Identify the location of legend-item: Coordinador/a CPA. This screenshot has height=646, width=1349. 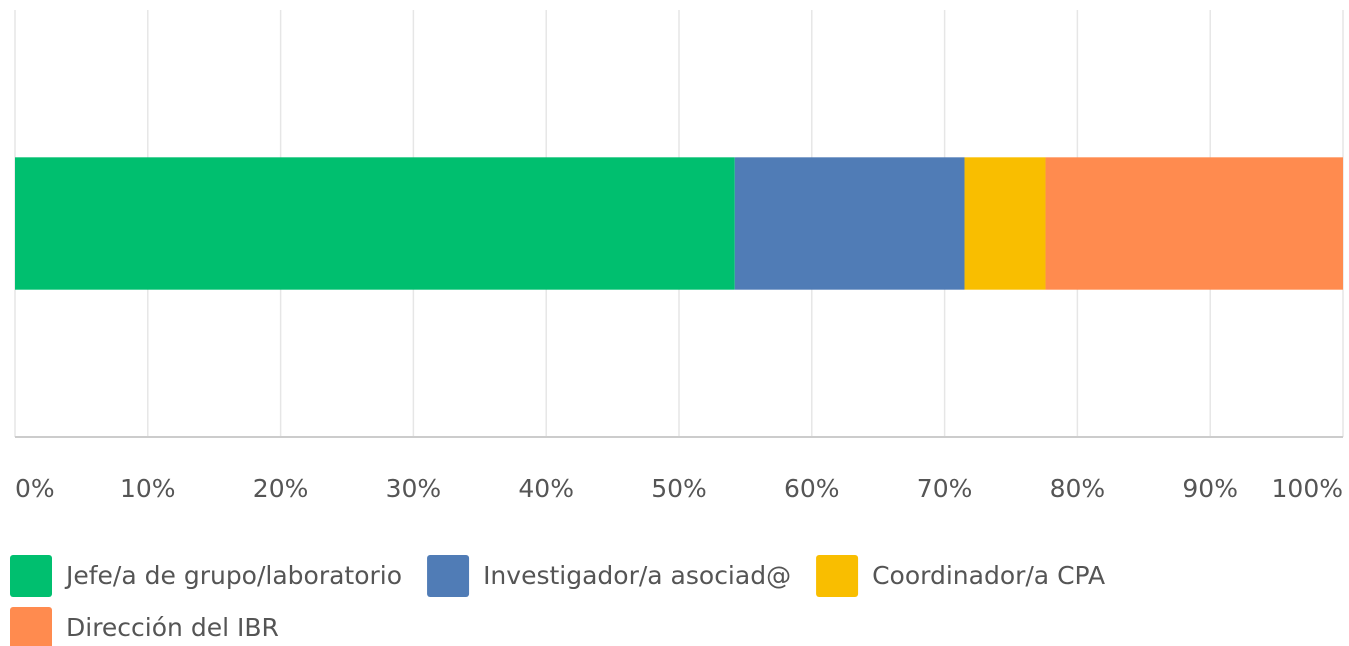
(960, 576).